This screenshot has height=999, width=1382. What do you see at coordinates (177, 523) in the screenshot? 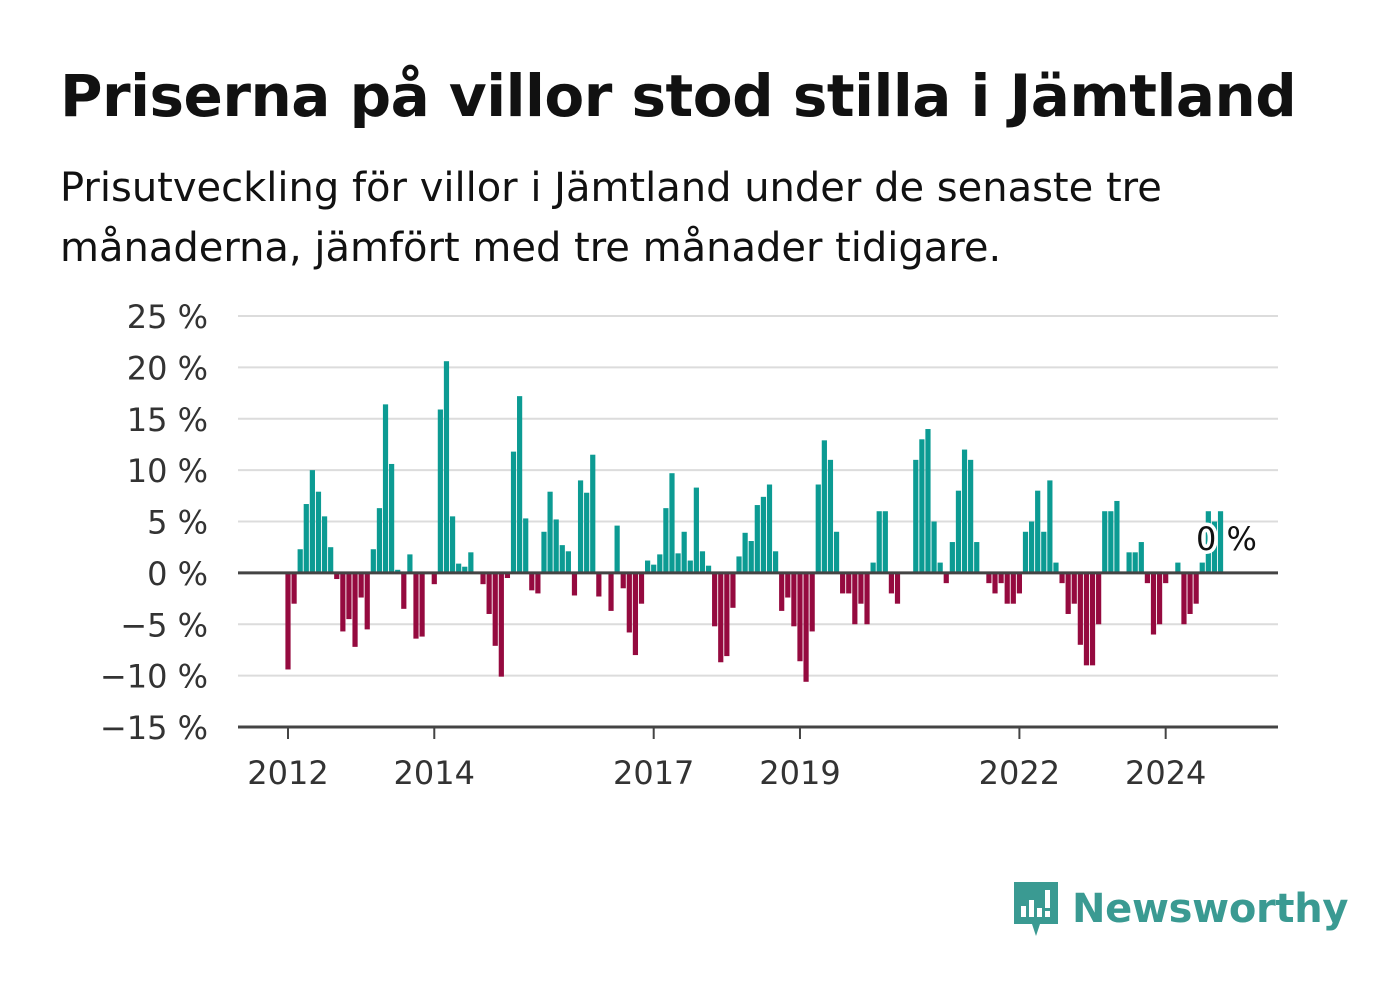
I see `y-tick-label: 5 %` at bounding box center [177, 523].